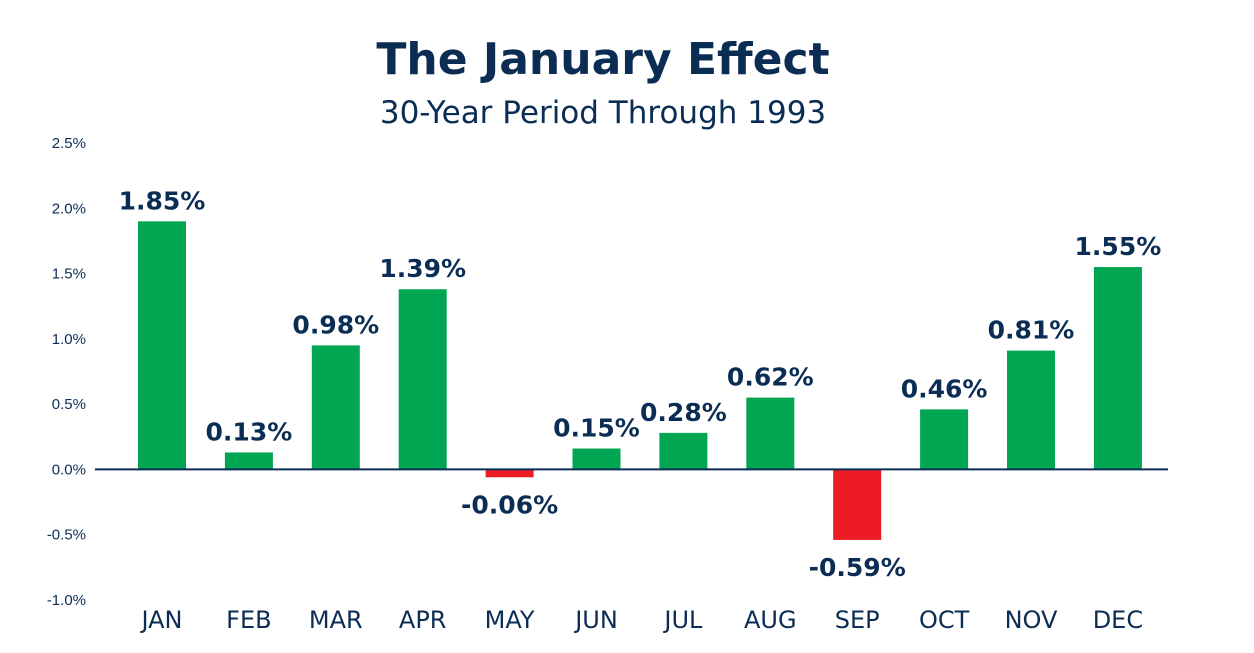 This screenshot has height=653, width=1254. I want to click on y-tick-label: 0.5%, so click(69, 404).